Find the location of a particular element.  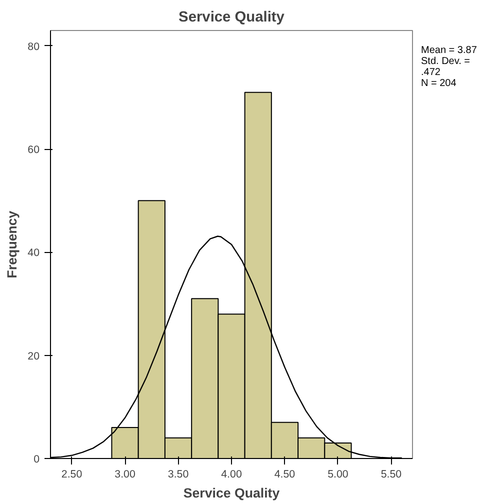

text: Mean = 3.87 is located at coordinates (449, 50).